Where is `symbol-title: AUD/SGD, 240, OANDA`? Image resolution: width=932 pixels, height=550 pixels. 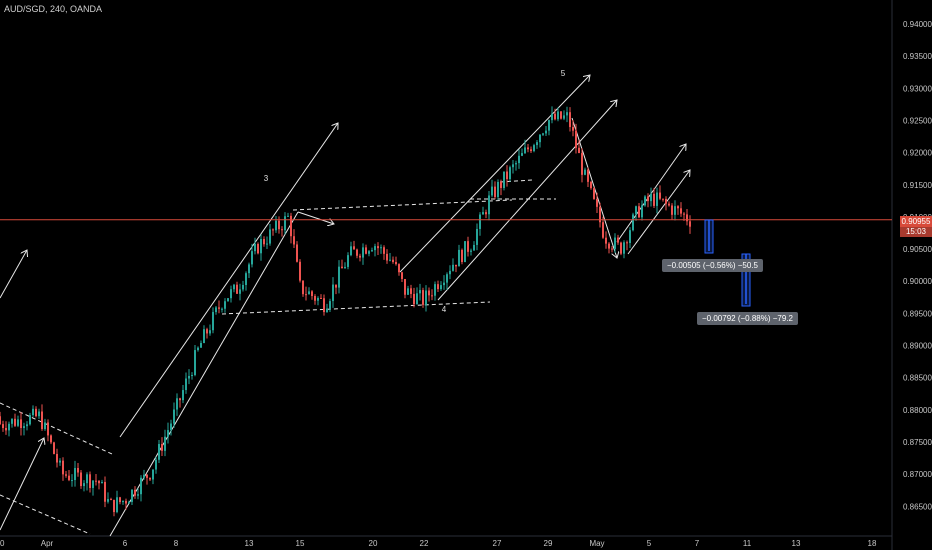
symbol-title: AUD/SGD, 240, OANDA is located at coordinates (53, 9).